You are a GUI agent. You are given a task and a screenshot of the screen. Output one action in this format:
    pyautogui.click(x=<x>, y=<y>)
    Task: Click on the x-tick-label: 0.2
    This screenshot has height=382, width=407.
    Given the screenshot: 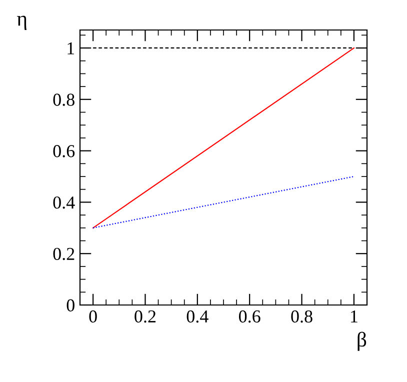 What is the action you would take?
    pyautogui.click(x=145, y=316)
    